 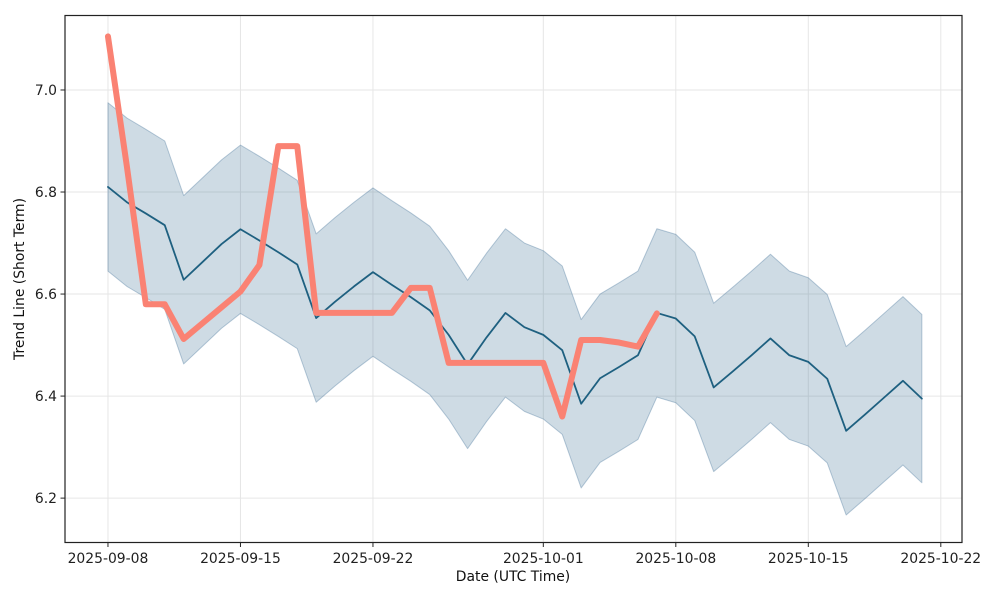 What do you see at coordinates (808, 559) in the screenshot?
I see `x-tick-label: 2025-10-15` at bounding box center [808, 559].